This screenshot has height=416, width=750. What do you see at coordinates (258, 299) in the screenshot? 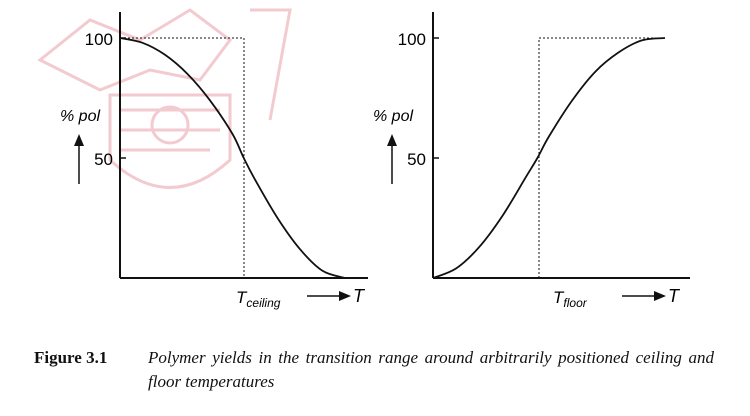
I see `threshold-label: Tceiling` at bounding box center [258, 299].